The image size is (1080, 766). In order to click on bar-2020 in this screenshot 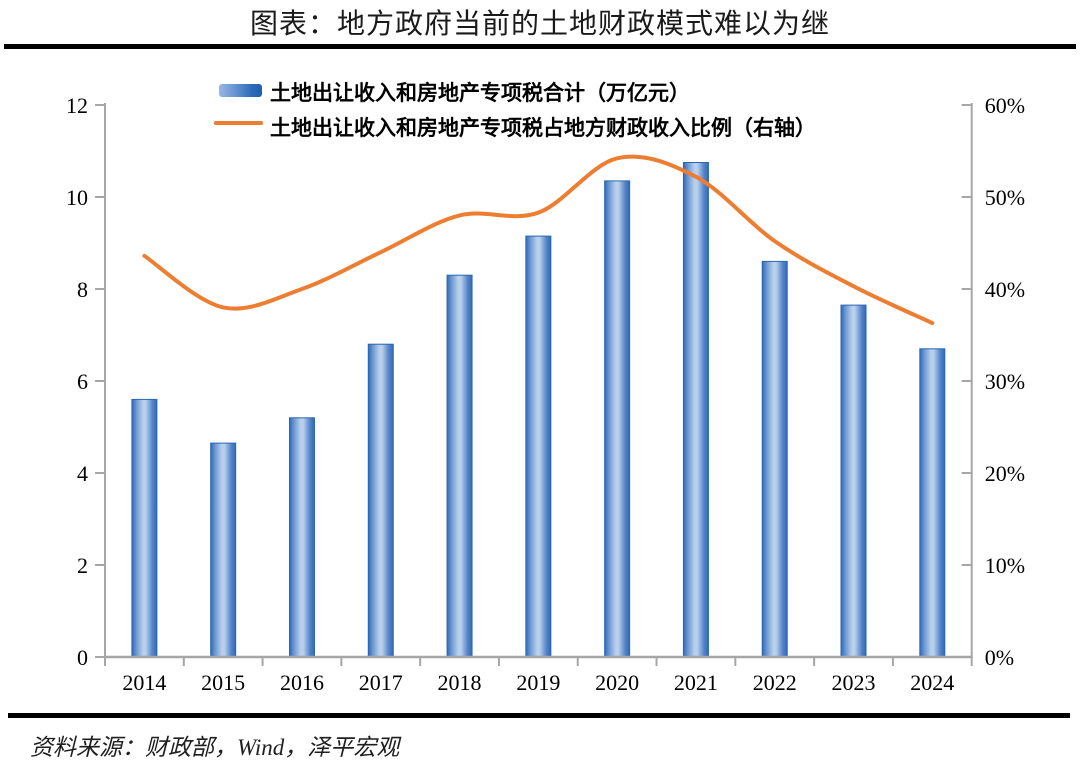, I will do `click(617, 419)`.